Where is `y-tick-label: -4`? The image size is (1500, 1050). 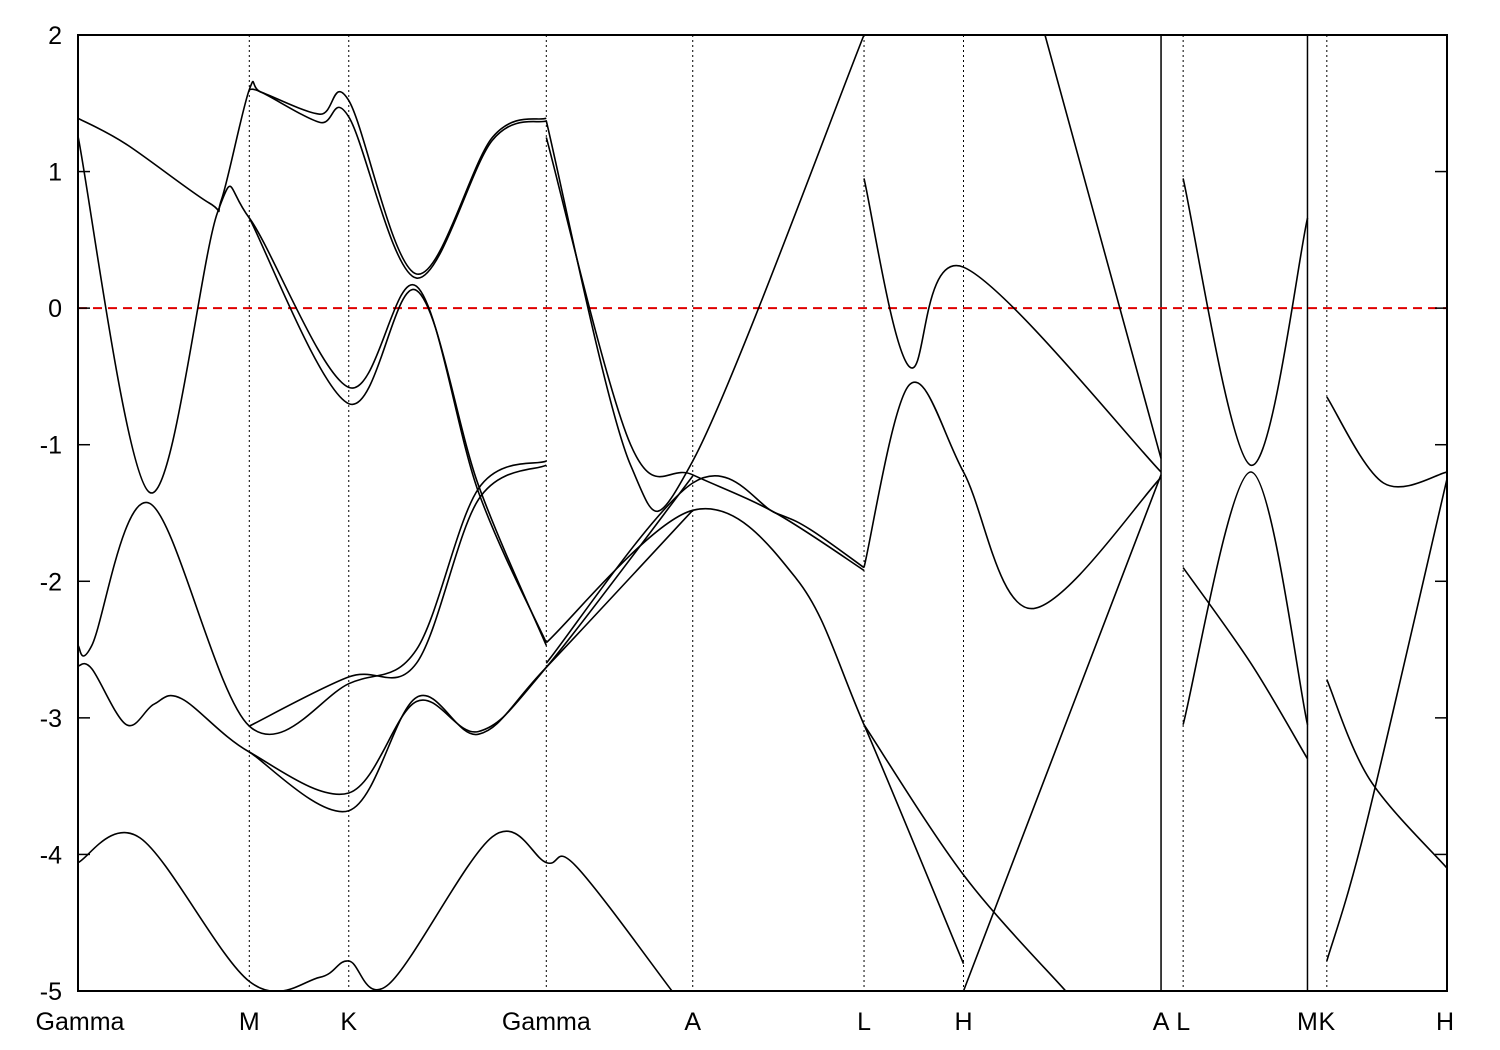
y-tick-label: -4 is located at coordinates (51, 855).